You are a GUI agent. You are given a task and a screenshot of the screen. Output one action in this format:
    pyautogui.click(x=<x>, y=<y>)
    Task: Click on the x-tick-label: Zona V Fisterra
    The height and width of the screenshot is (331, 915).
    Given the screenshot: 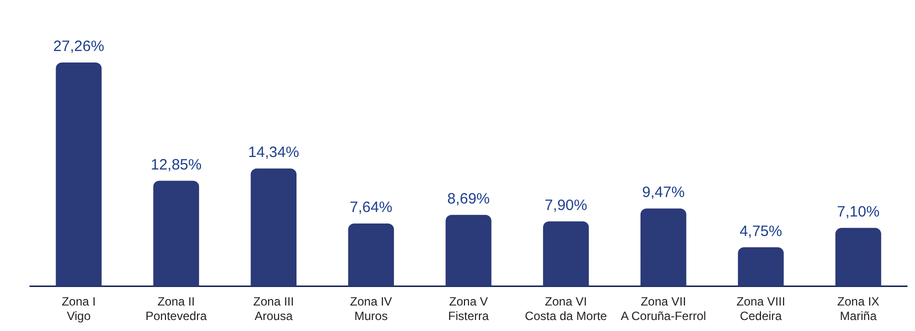 What is the action you would take?
    pyautogui.click(x=469, y=309)
    